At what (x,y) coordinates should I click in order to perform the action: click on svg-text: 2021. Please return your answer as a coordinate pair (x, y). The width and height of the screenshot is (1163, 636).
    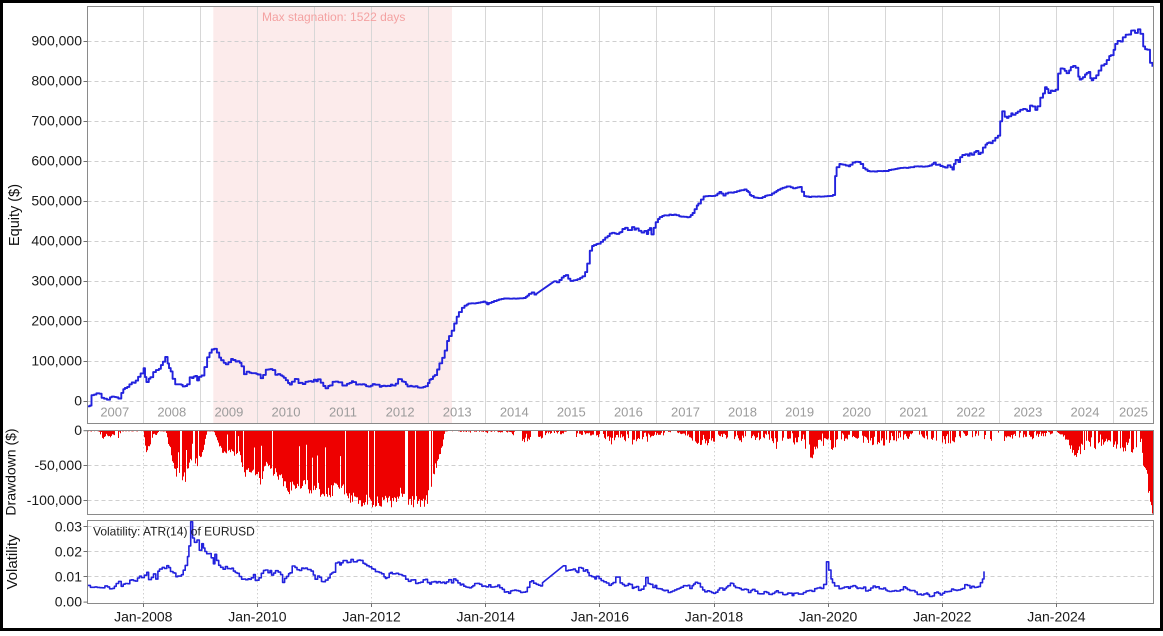
    Looking at the image, I should click on (913, 412).